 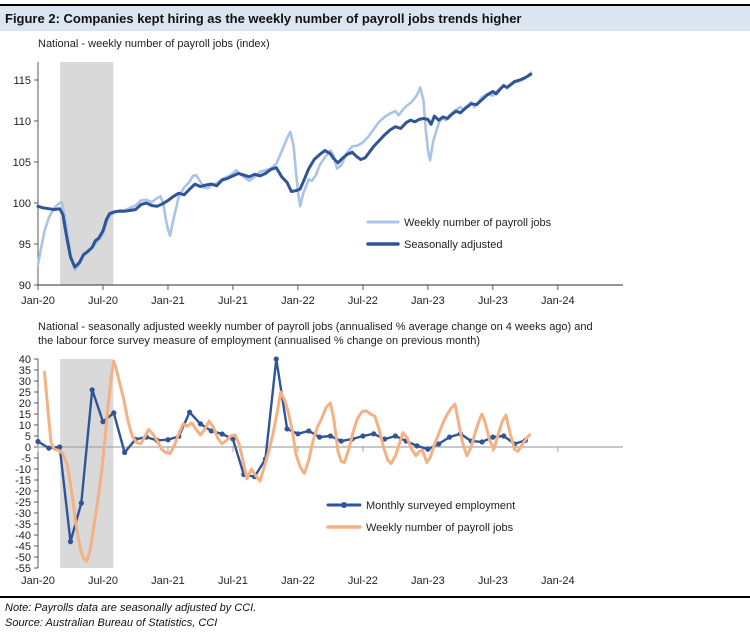 What do you see at coordinates (23, 492) in the screenshot?
I see `y-tick-label: -20` at bounding box center [23, 492].